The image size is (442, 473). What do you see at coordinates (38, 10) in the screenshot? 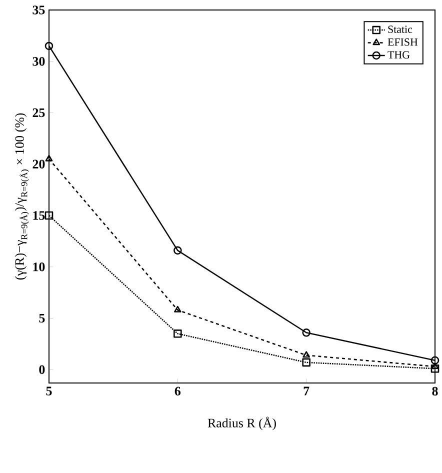
I see `y-tick-label: 35` at bounding box center [38, 10].